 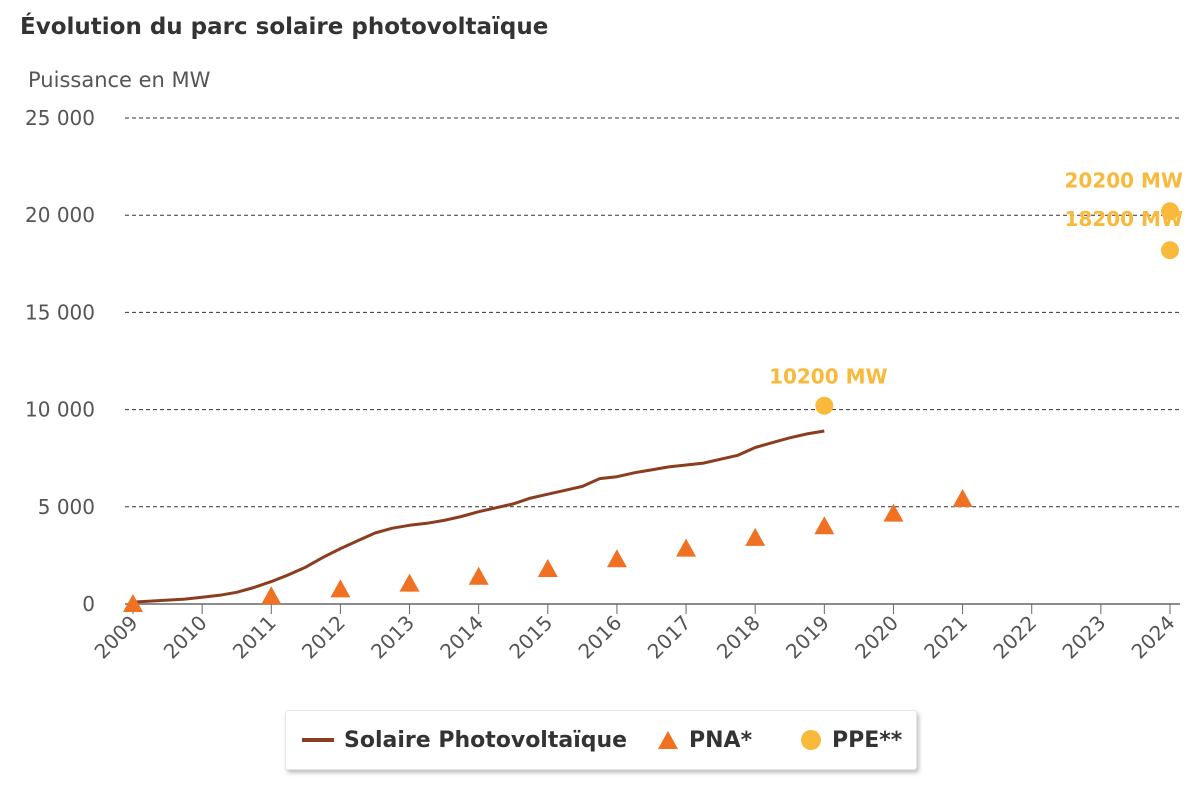 I want to click on y-tick-label: 0, so click(x=88, y=604).